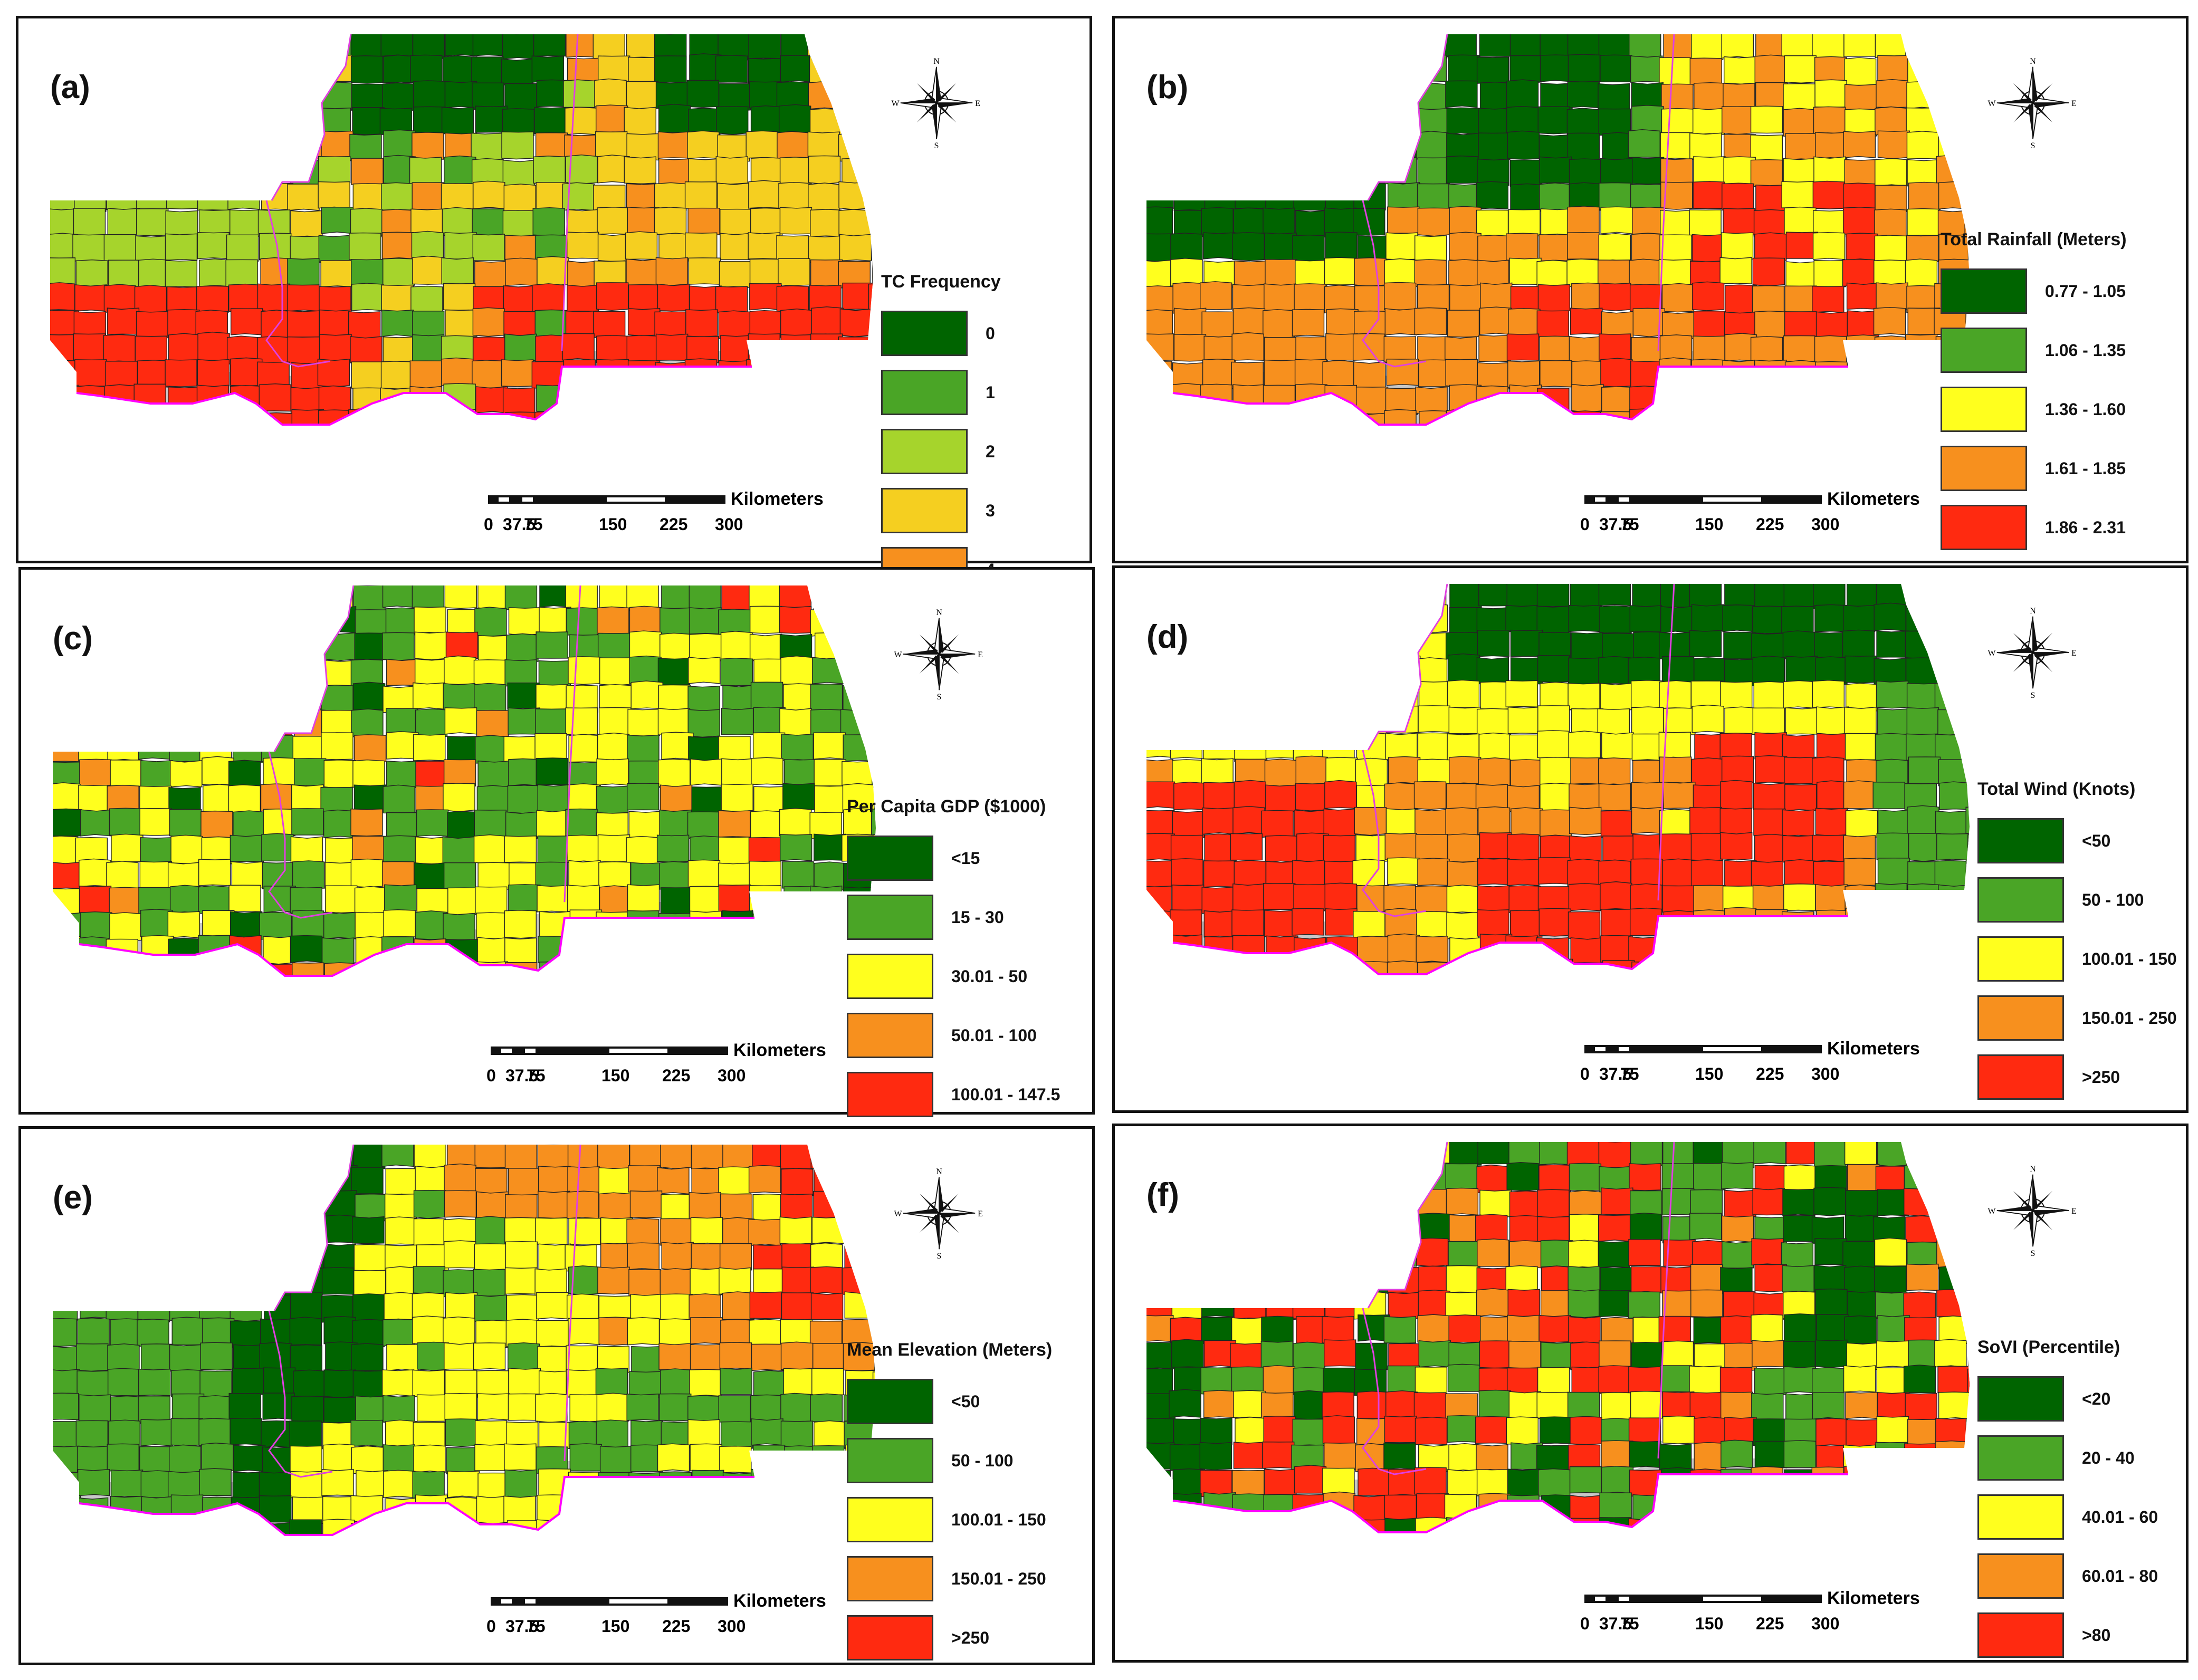 This screenshot has height=1680, width=2198. Describe the element at coordinates (732, 1075) in the screenshot. I see `scale-tick-label: 300` at that location.